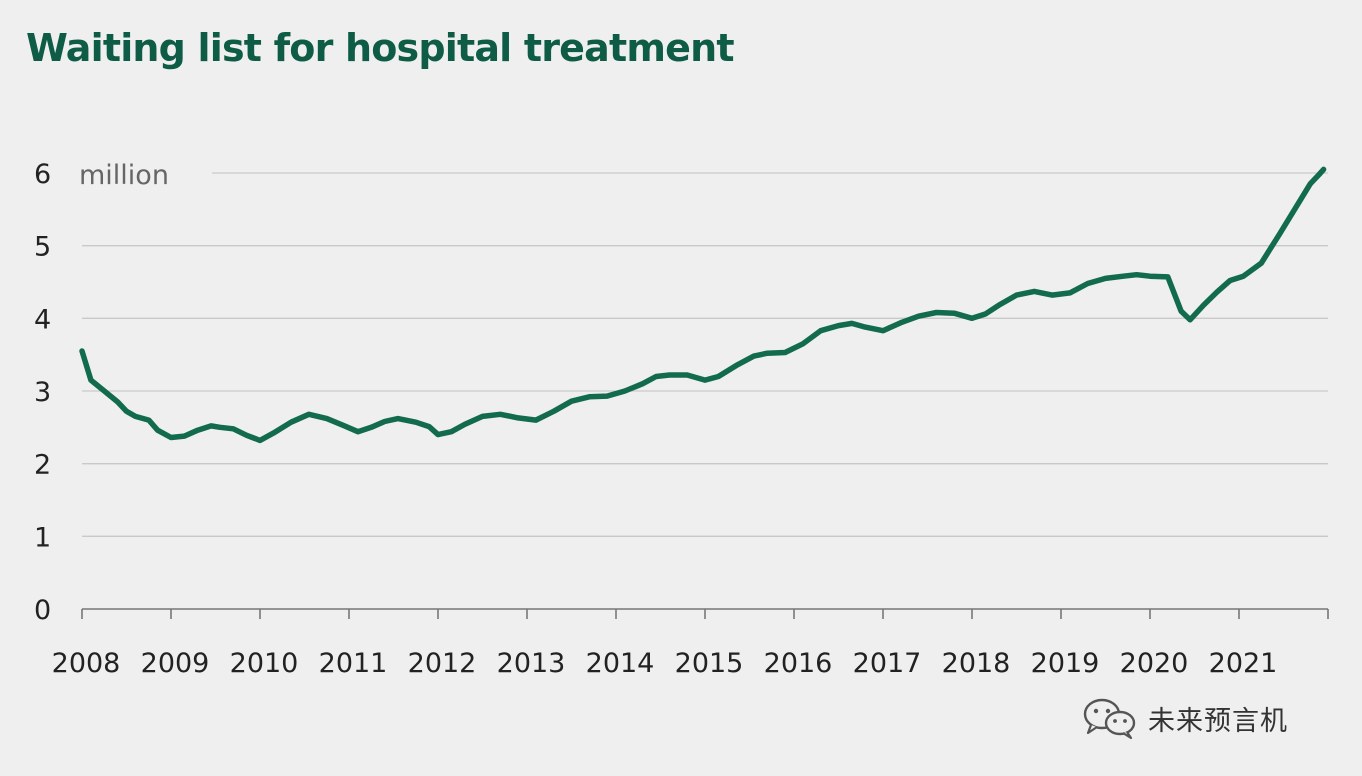  Describe the element at coordinates (887, 663) in the screenshot. I see `x-tick-label: 2017` at that location.